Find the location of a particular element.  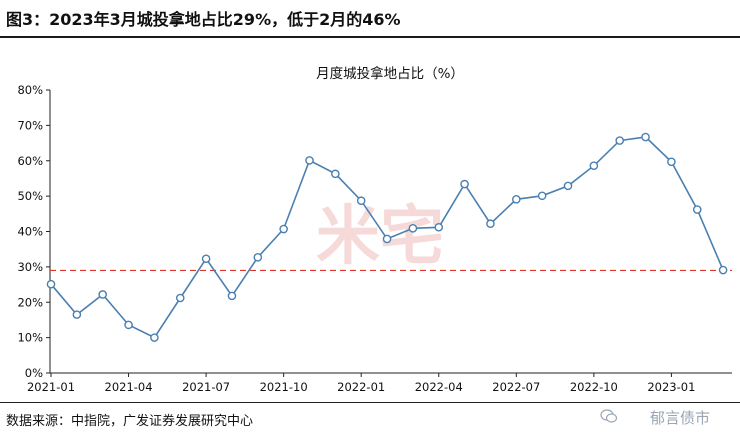

y-tick-label: 60% is located at coordinates (30, 161).